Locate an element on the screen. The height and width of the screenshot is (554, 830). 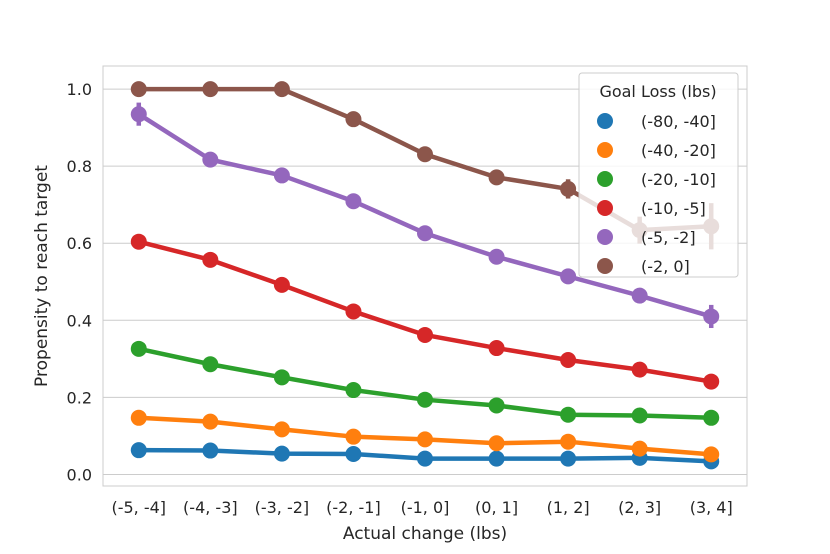
x-tick-label: (2, 3] is located at coordinates (639, 507).